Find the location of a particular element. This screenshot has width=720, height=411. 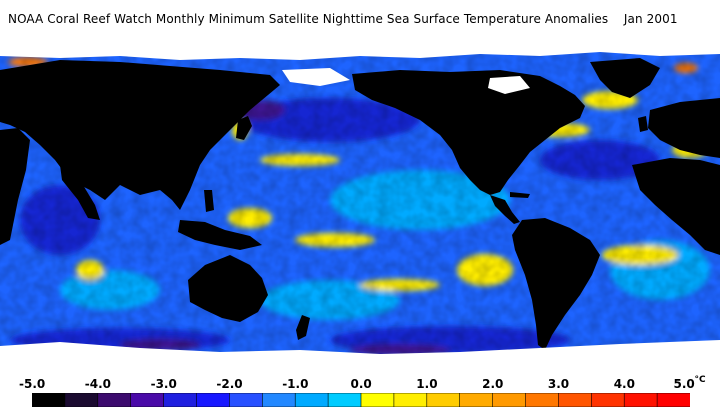

colorbar-unit: °C is located at coordinates (700, 380).